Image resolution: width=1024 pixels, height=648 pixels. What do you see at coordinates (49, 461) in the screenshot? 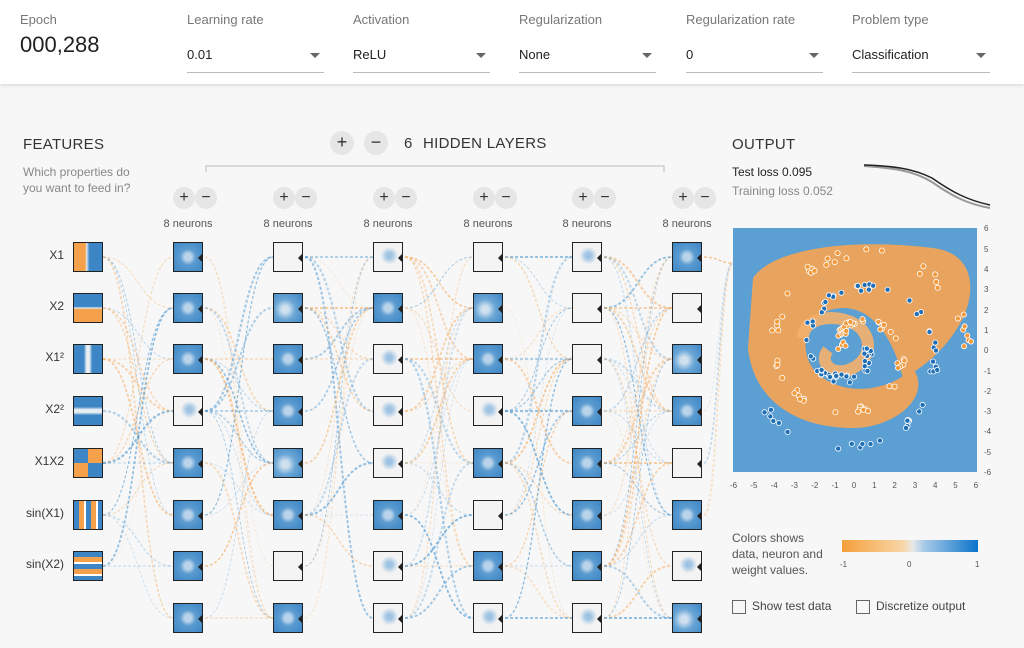
I see `feature-label: X1X2` at bounding box center [49, 461].